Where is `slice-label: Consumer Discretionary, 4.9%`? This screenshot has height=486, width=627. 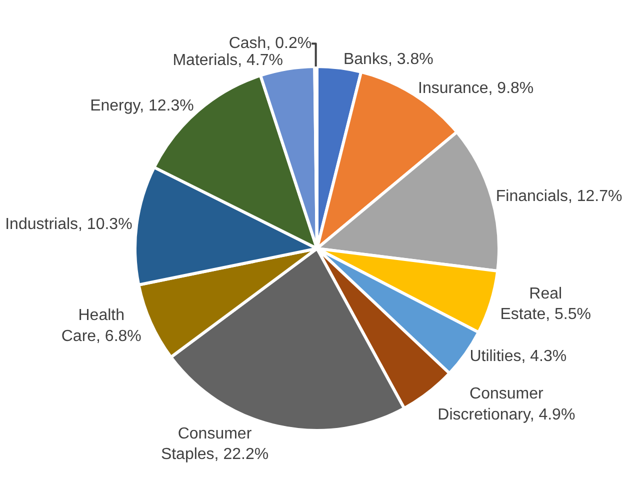 slice-label: Consumer Discretionary, 4.9% is located at coordinates (507, 405).